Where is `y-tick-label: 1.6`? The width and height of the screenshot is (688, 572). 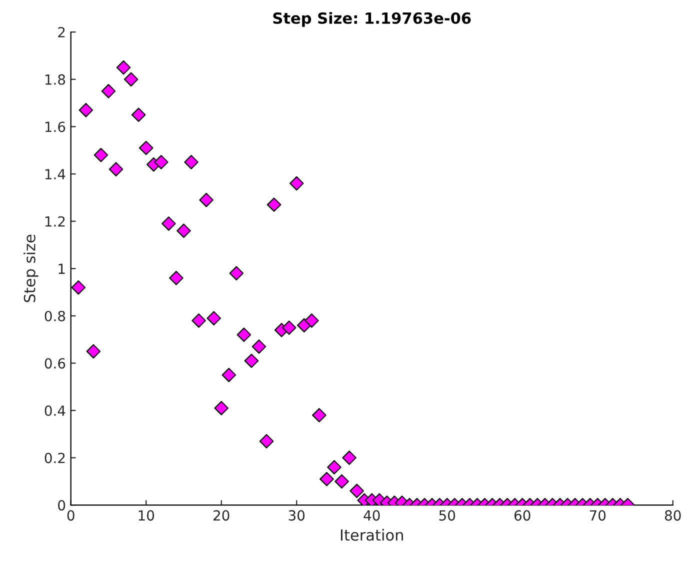
y-tick-label: 1.6 is located at coordinates (55, 127).